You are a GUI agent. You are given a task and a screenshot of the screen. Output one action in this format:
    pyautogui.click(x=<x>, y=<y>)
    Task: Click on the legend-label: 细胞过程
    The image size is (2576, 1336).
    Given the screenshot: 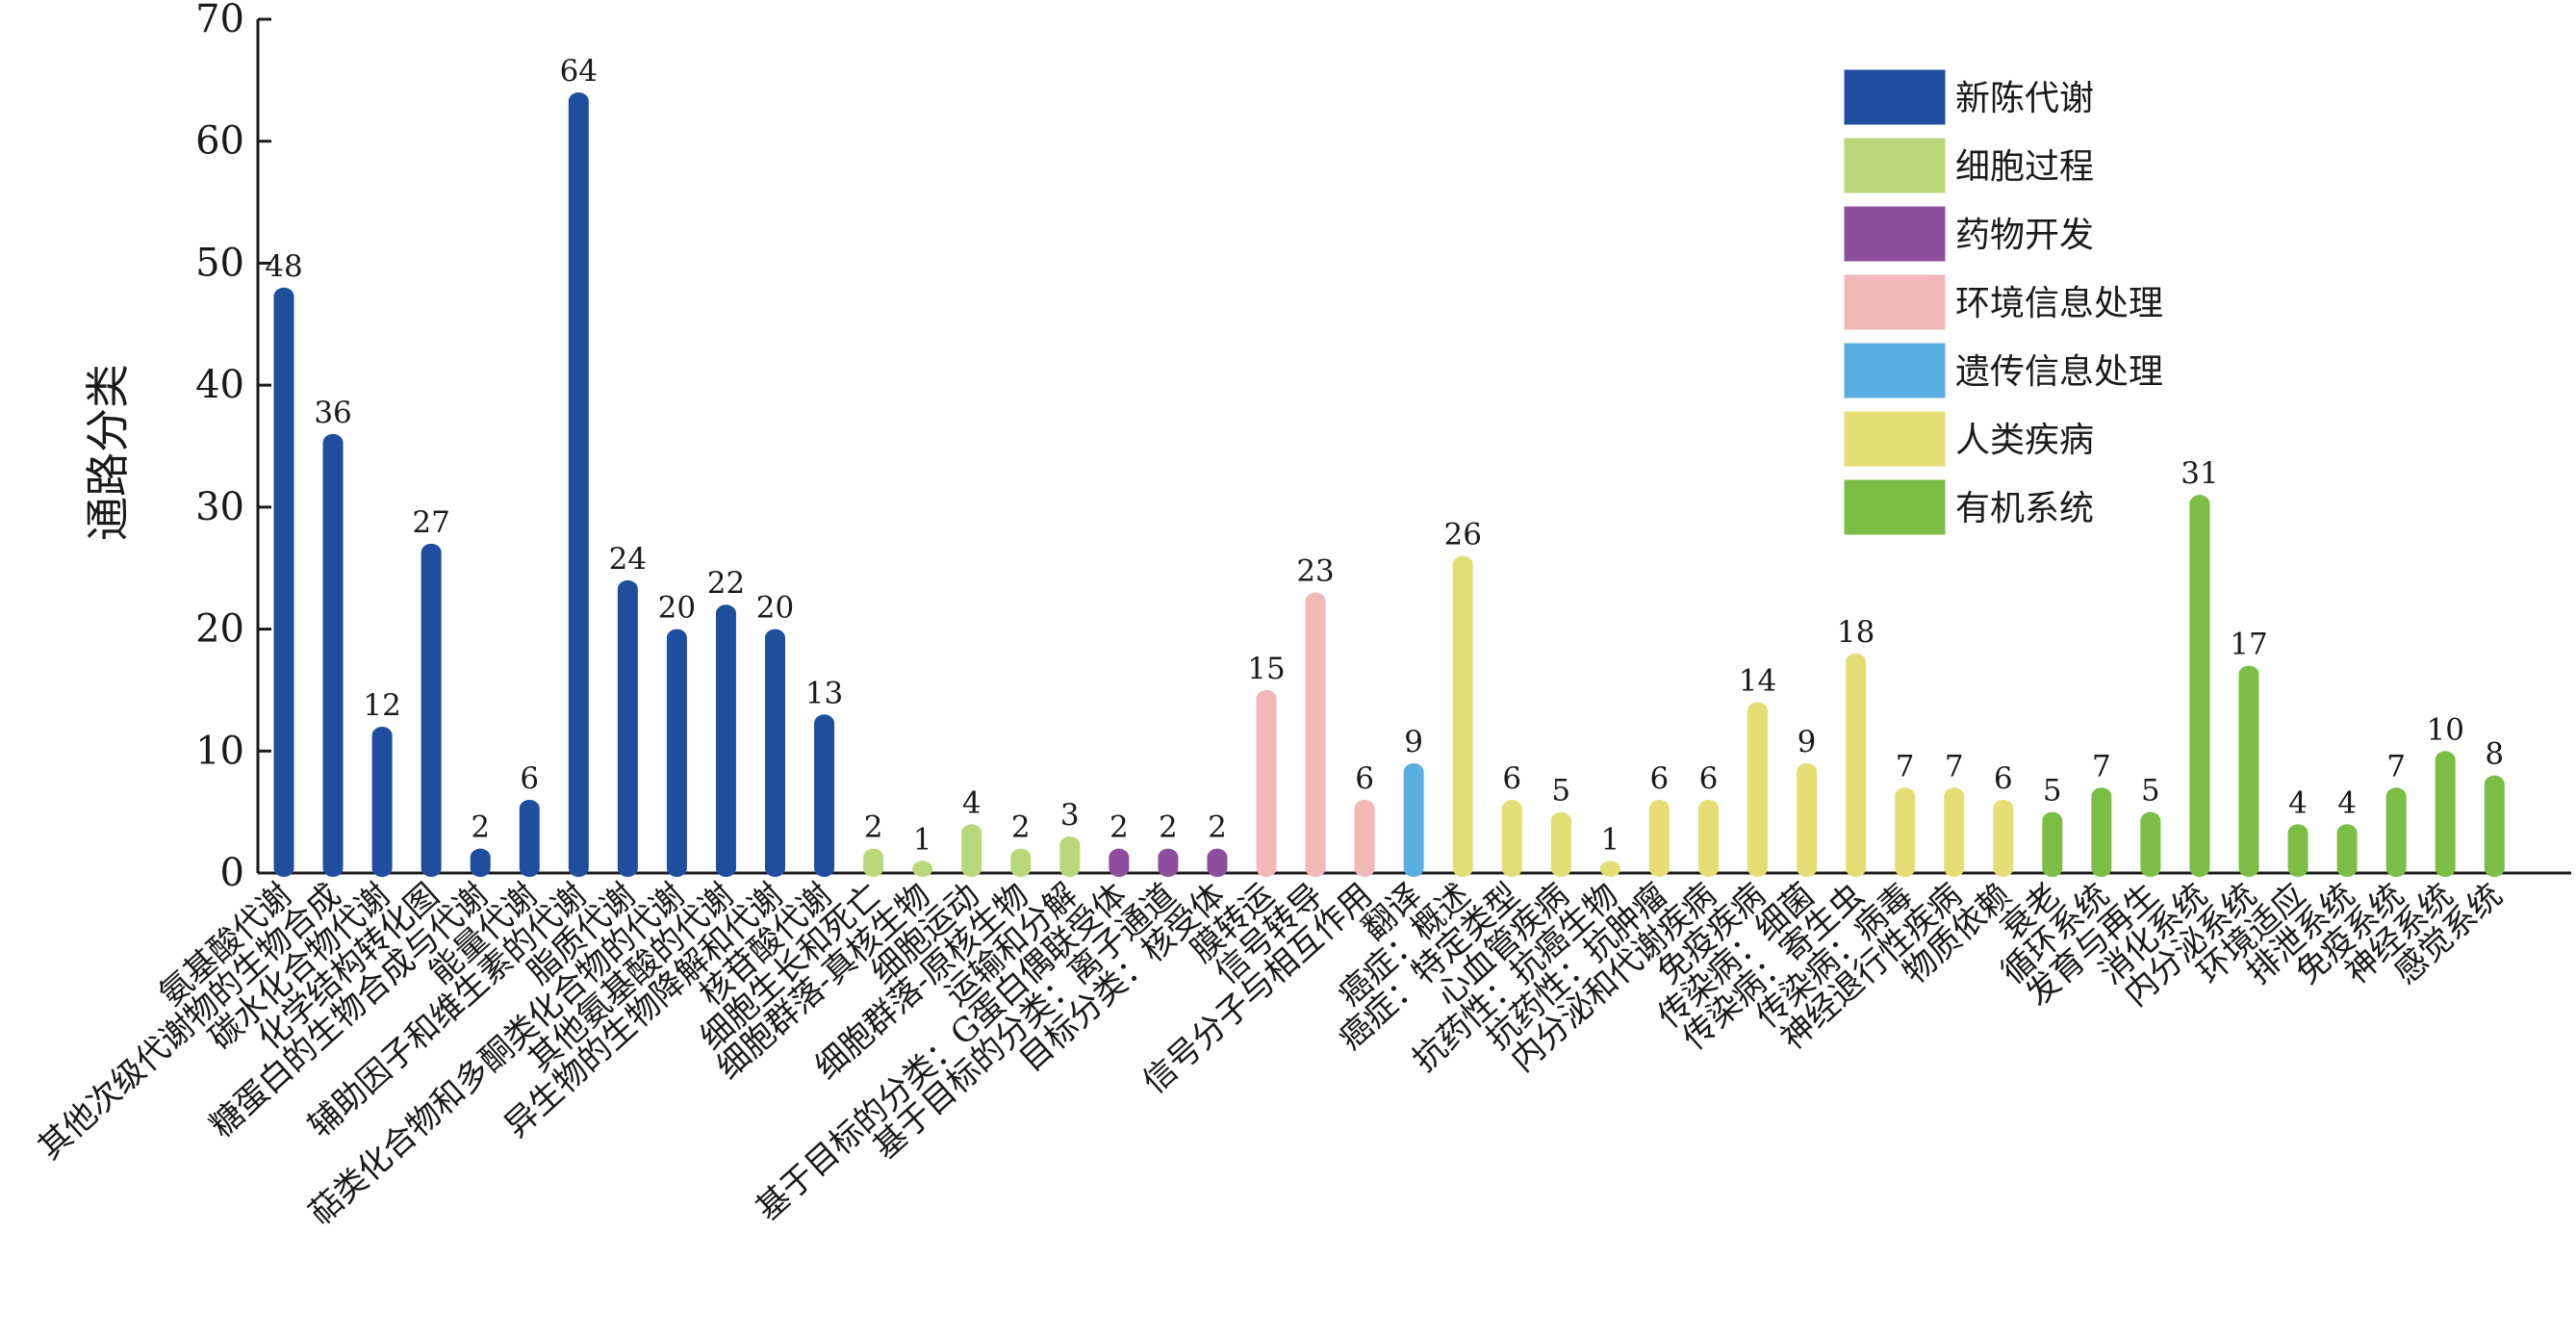 What is the action you would take?
    pyautogui.click(x=2024, y=167)
    